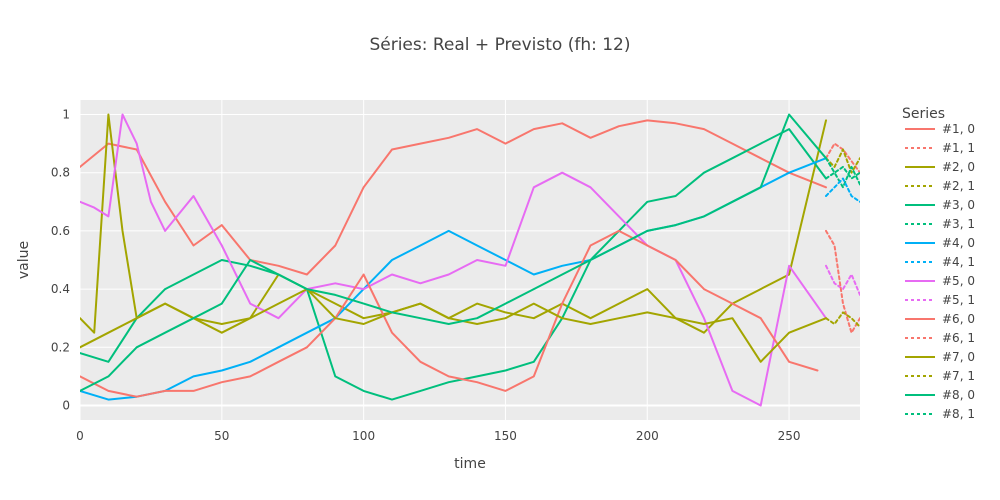 This screenshot has height=500, width=1000. Describe the element at coordinates (363, 436) in the screenshot. I see `x-tick-label: 100` at that location.